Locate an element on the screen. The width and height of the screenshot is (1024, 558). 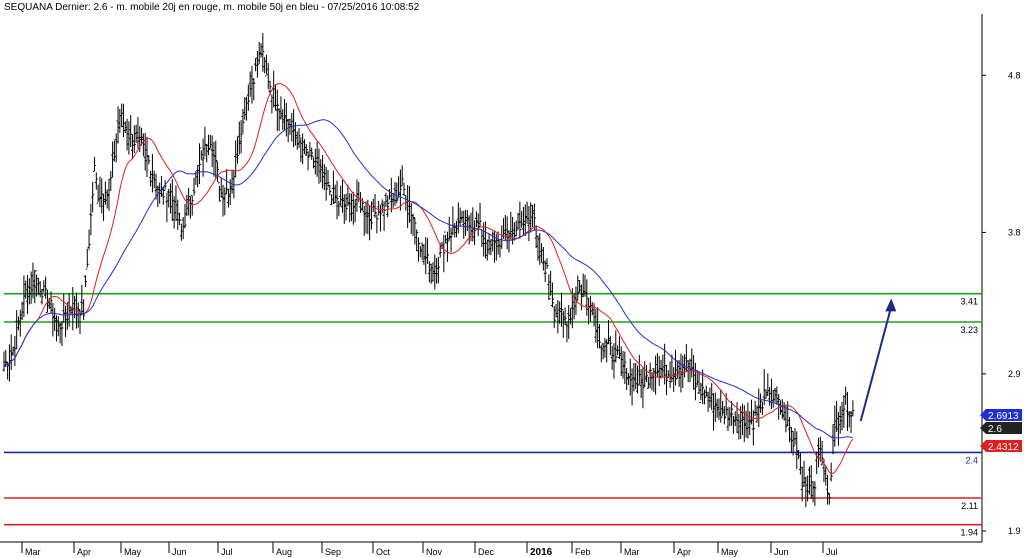
x-tick-label-13: Apr is located at coordinates (684, 552).